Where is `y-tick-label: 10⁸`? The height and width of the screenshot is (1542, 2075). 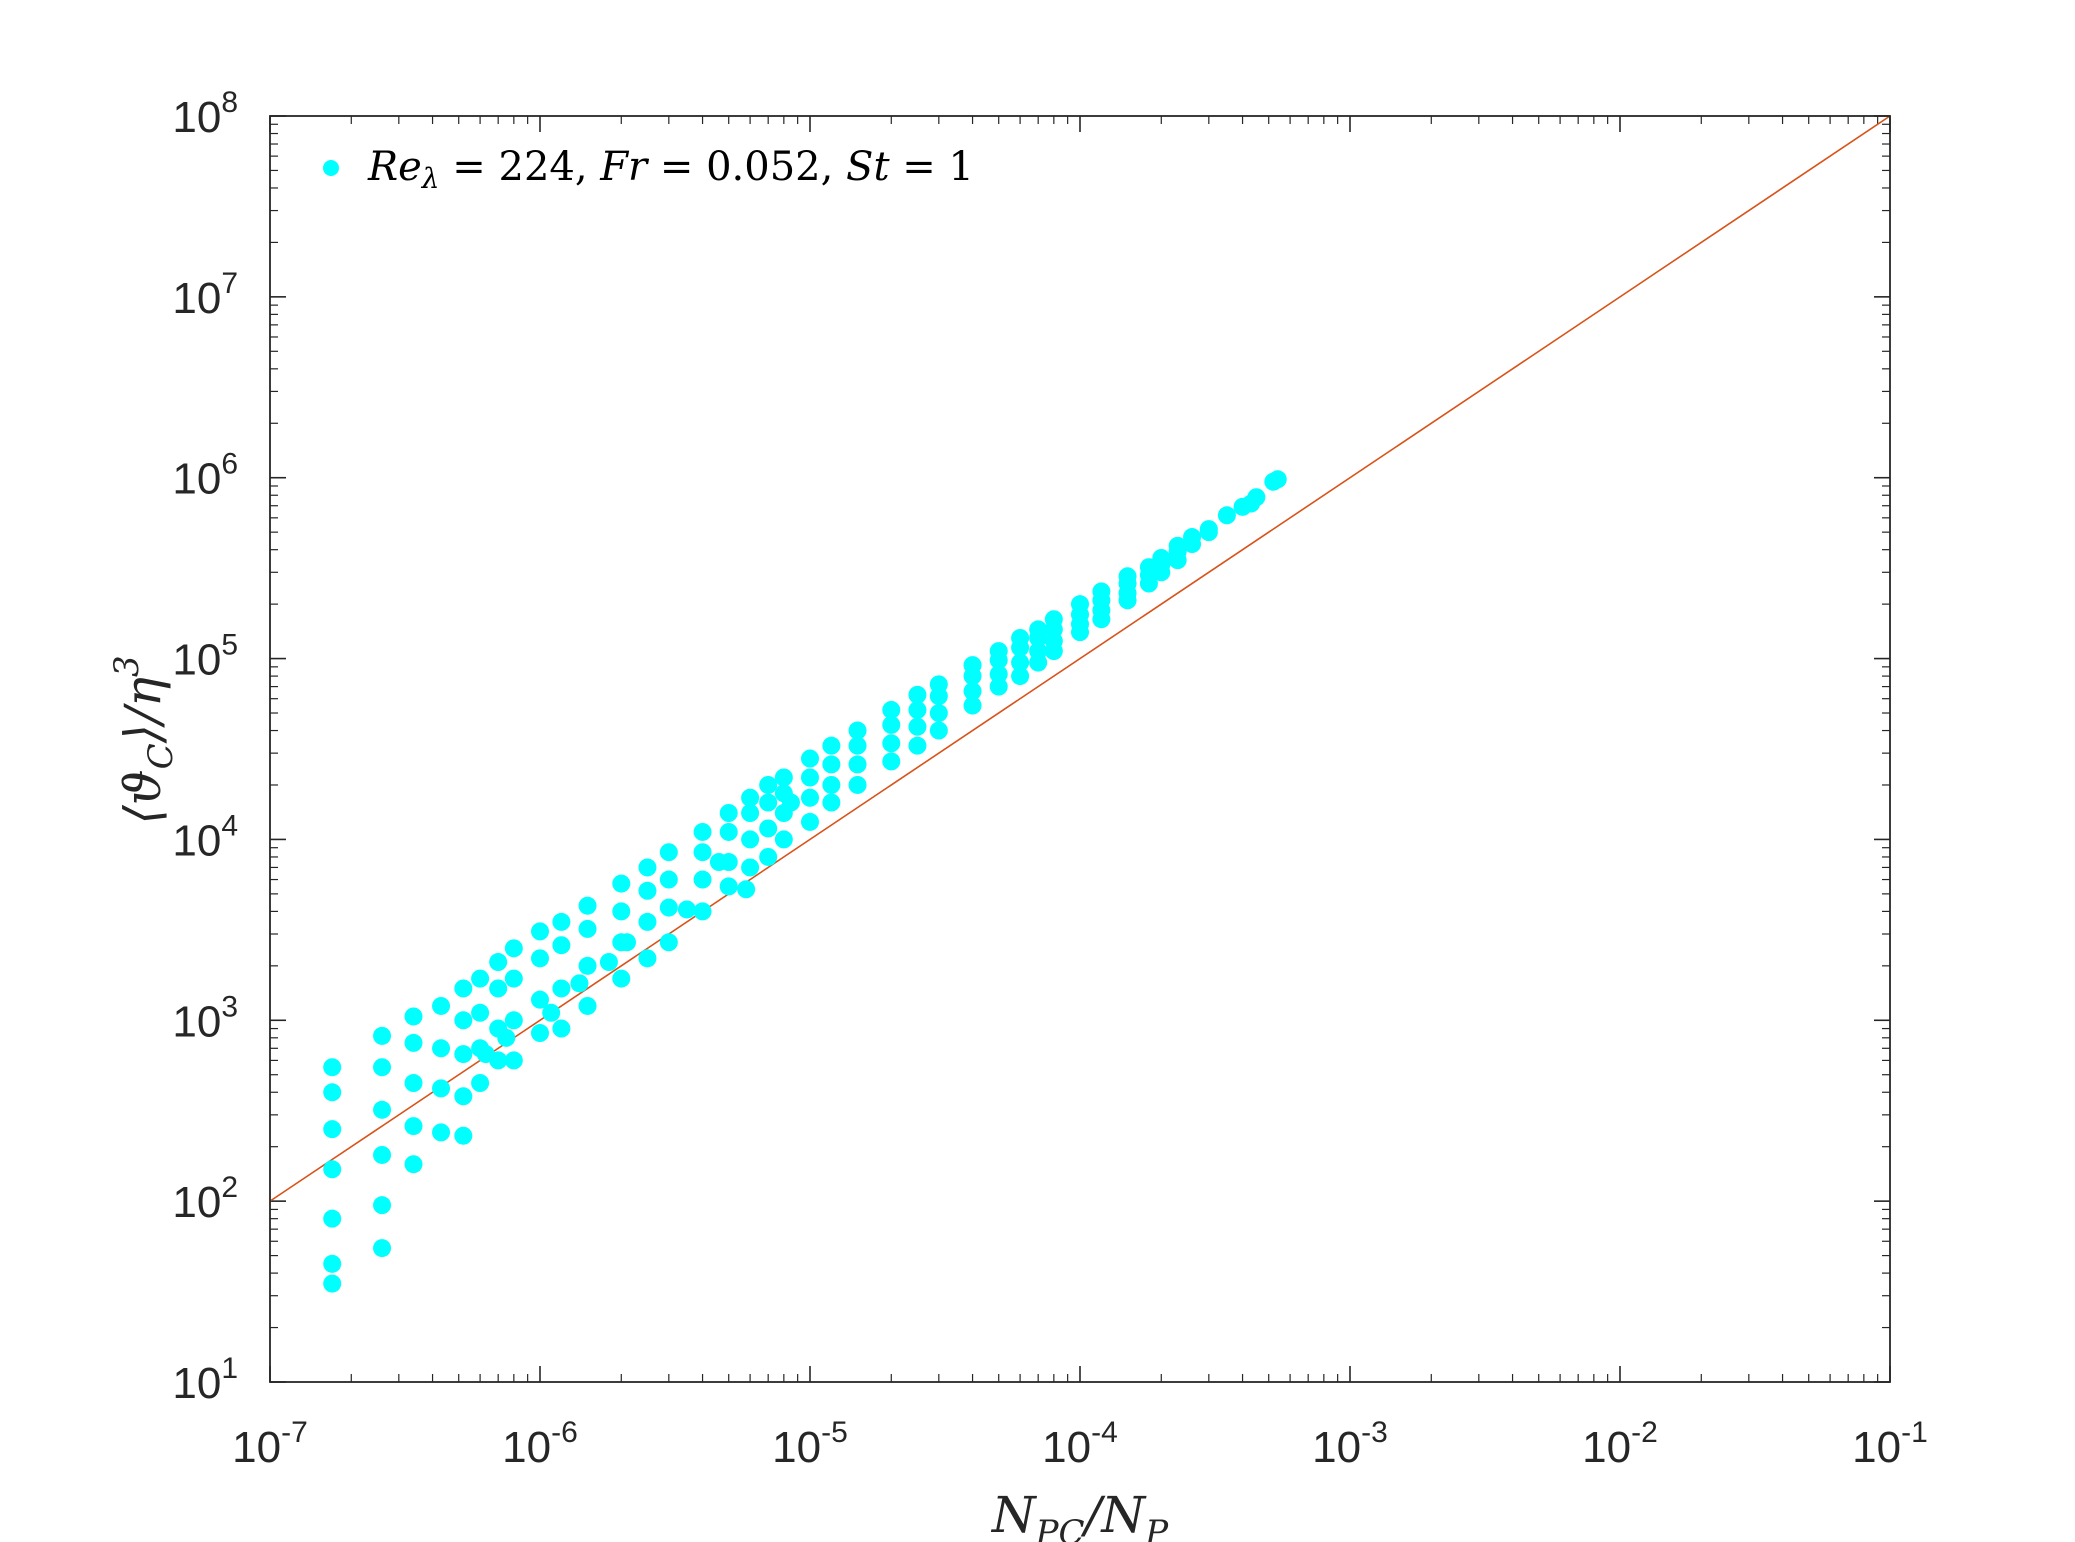 y-tick-label: 10⁸ is located at coordinates (205, 114).